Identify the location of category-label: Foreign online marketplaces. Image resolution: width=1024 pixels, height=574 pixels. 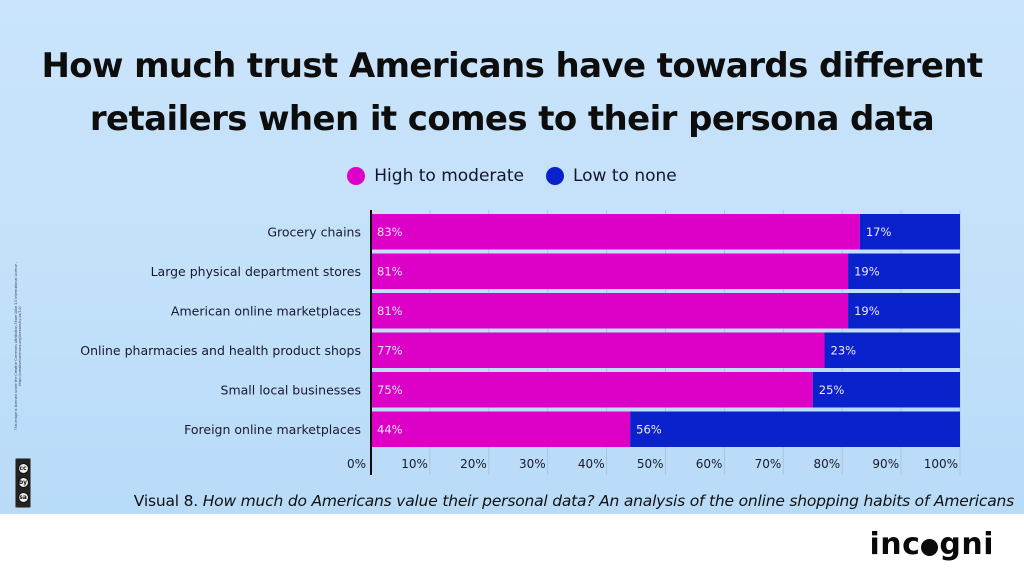
(272, 429).